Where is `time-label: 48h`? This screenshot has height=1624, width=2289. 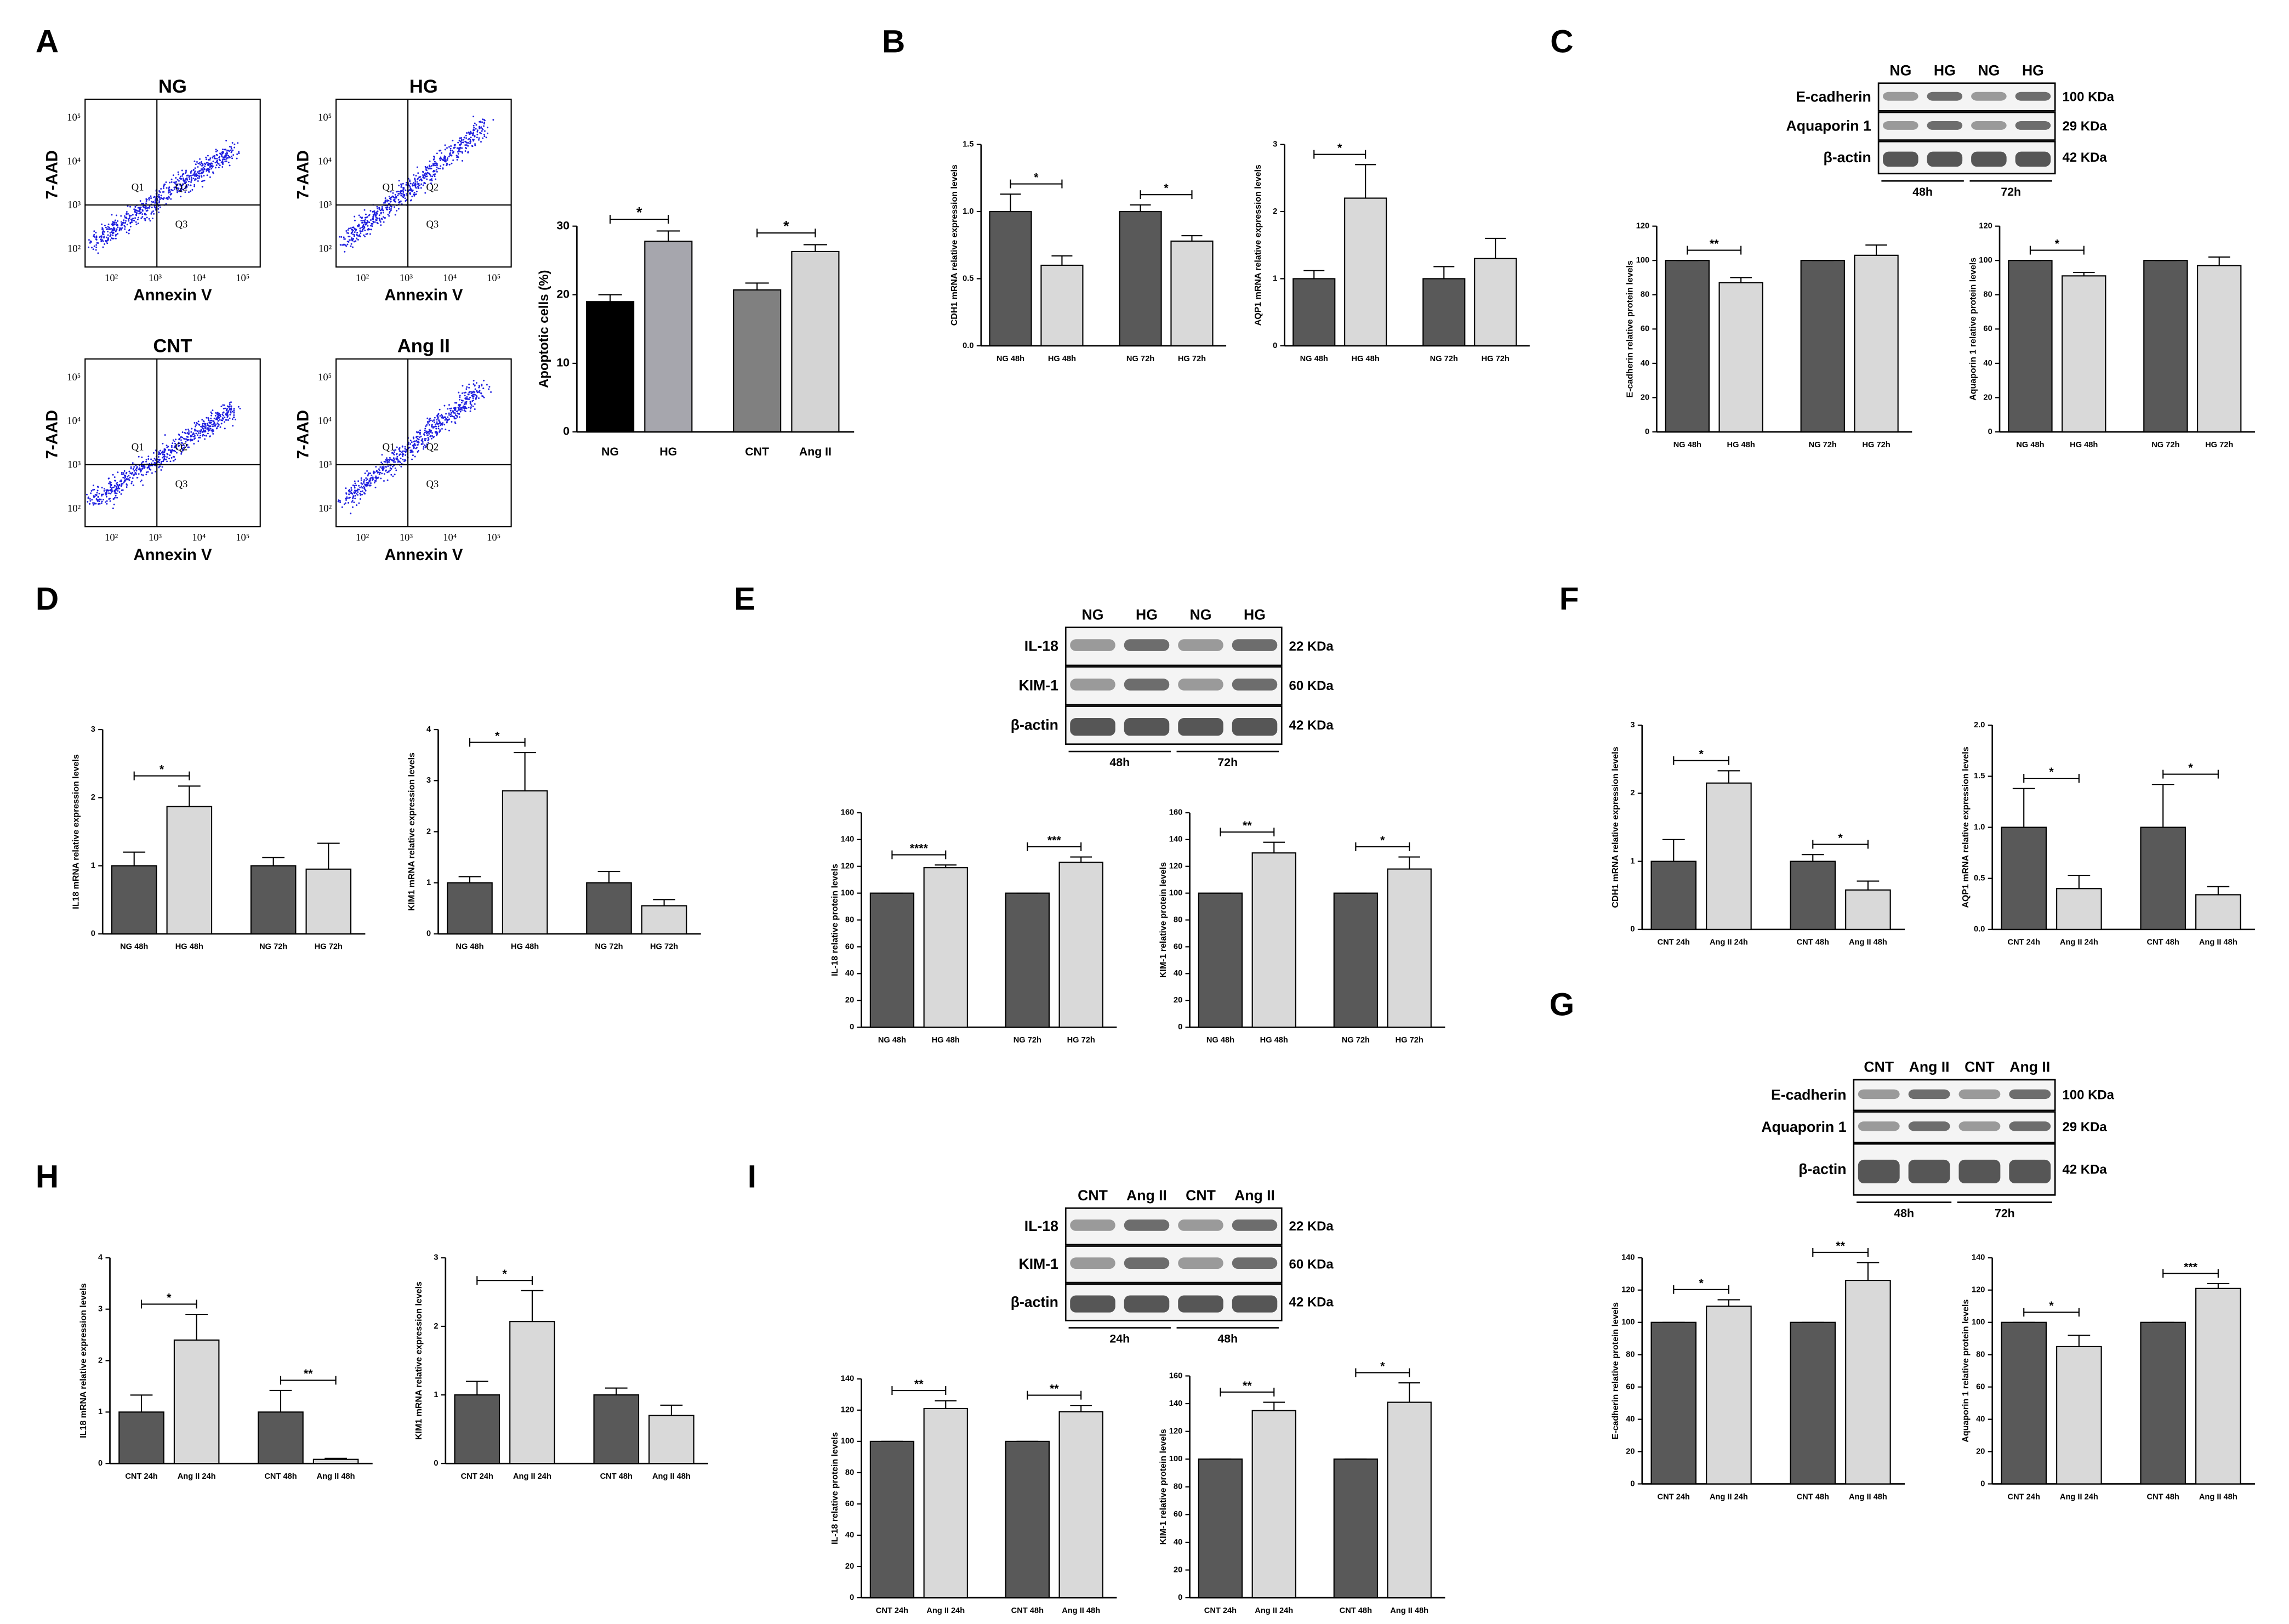 time-label: 48h is located at coordinates (1119, 762).